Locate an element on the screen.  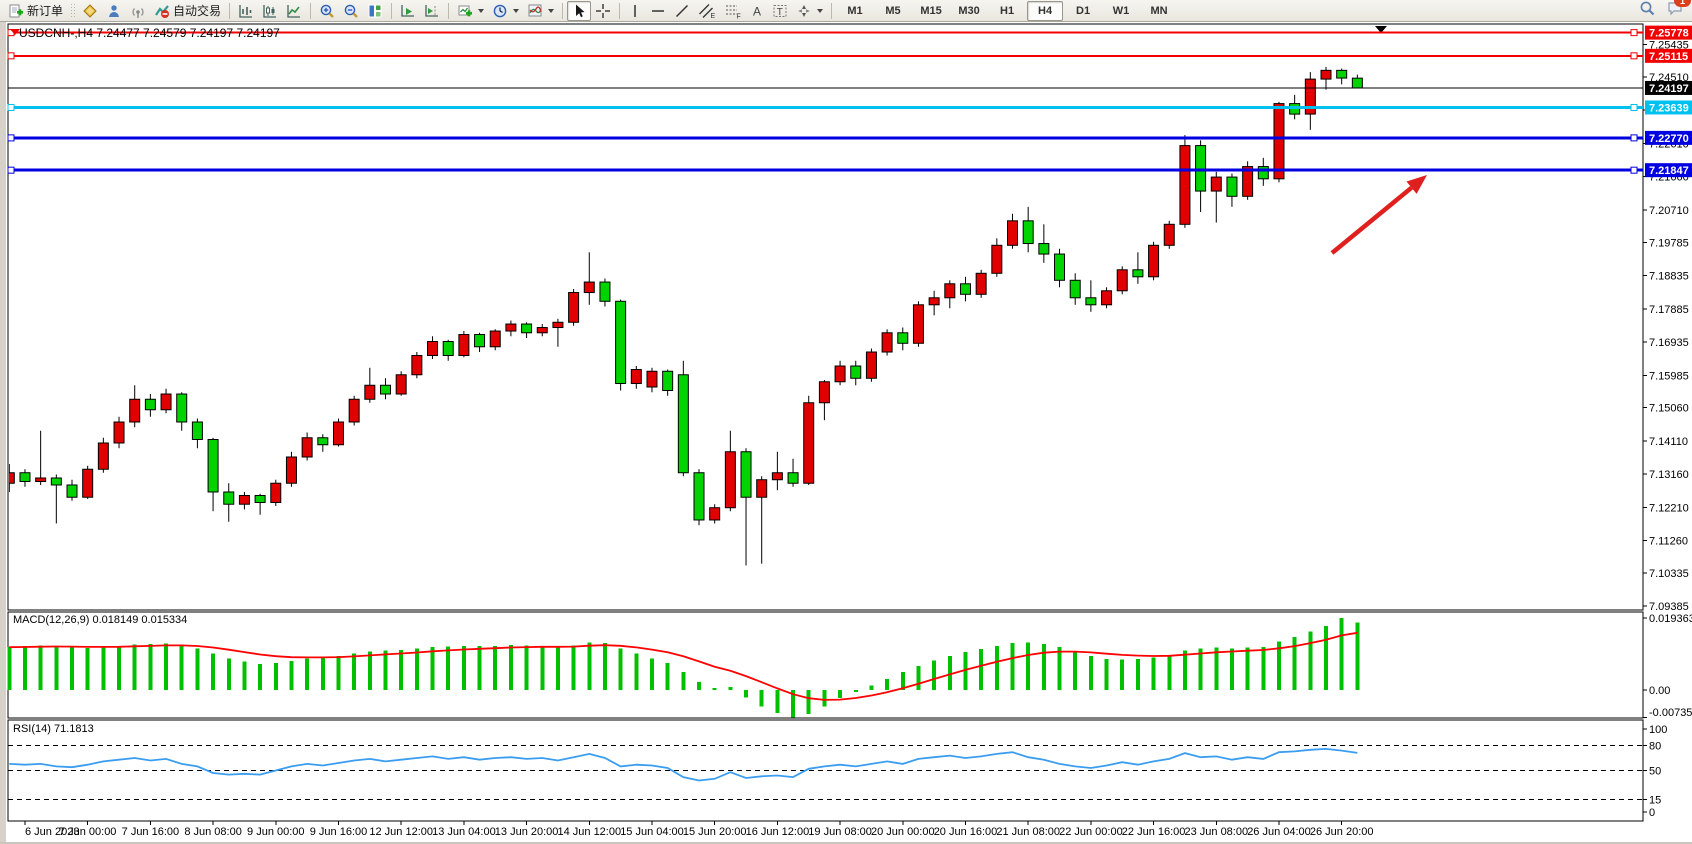
clock-icon is located at coordinates (500, 11).